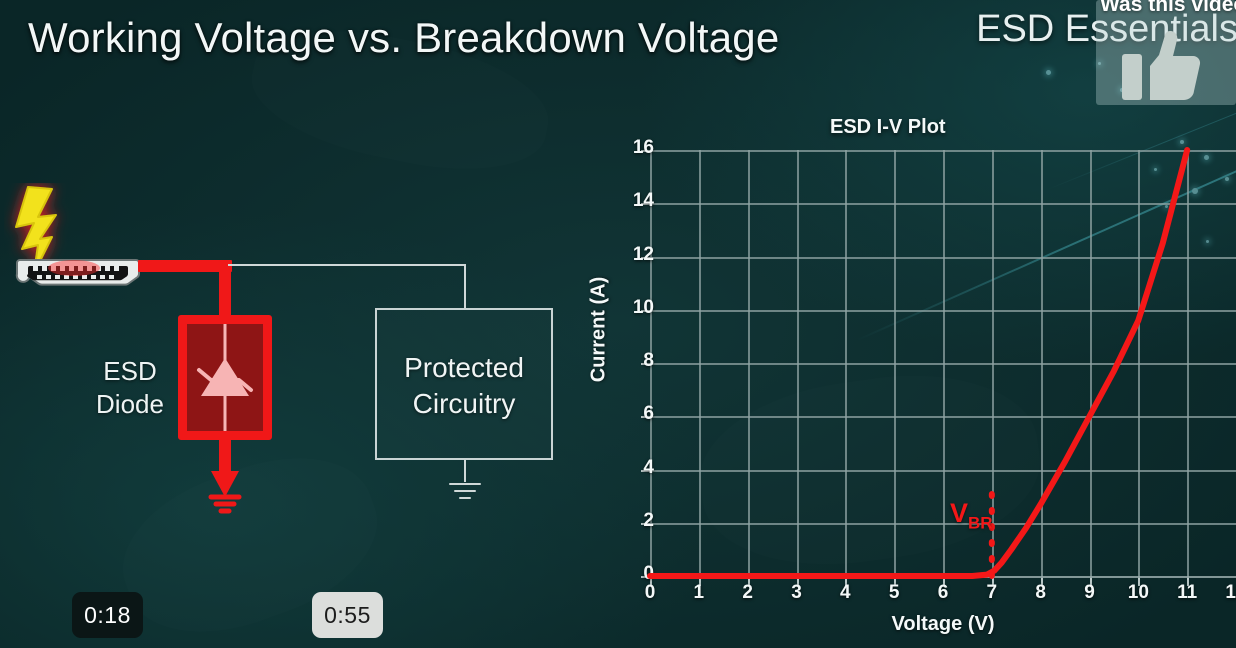  What do you see at coordinates (130, 403) in the screenshot?
I see `esd-diode-label-line2: Diode` at bounding box center [130, 403].